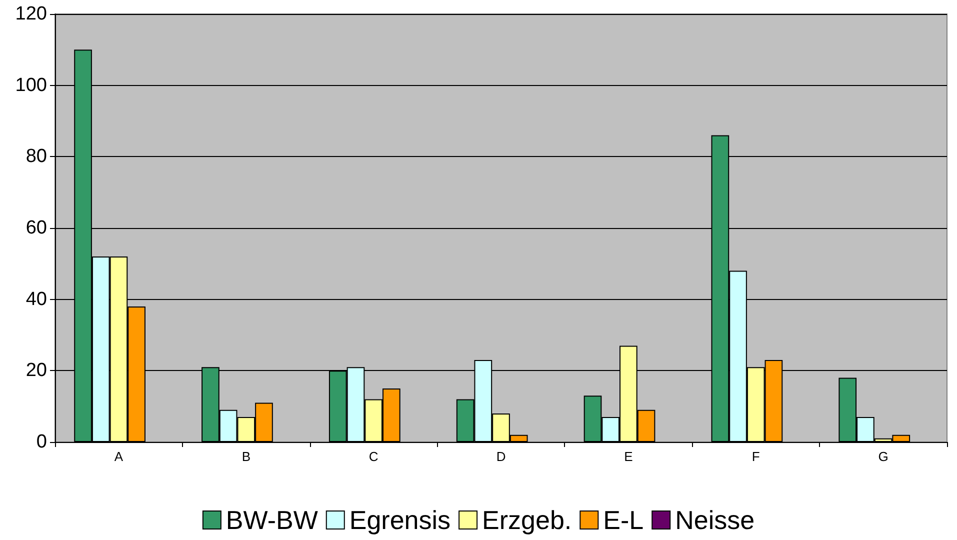 Image resolution: width=957 pixels, height=540 pixels. I want to click on x-tick-label: B, so click(246, 456).